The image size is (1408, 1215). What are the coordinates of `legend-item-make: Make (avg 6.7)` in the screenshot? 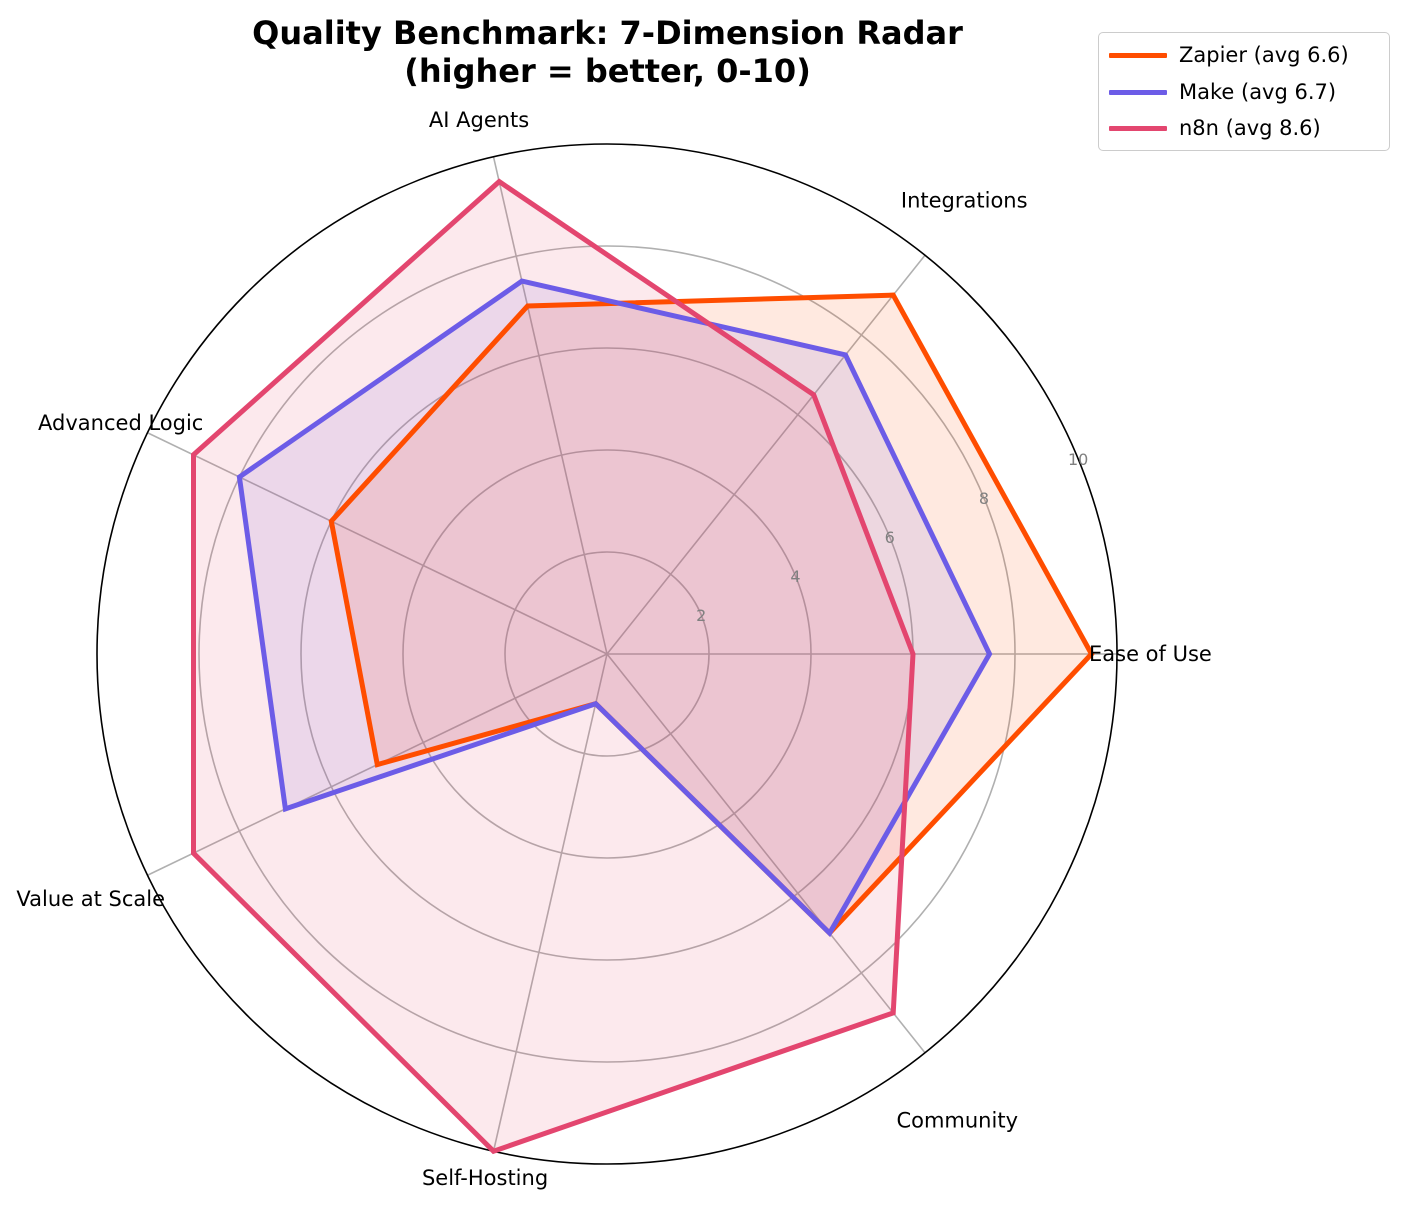 It's located at (1222, 92).